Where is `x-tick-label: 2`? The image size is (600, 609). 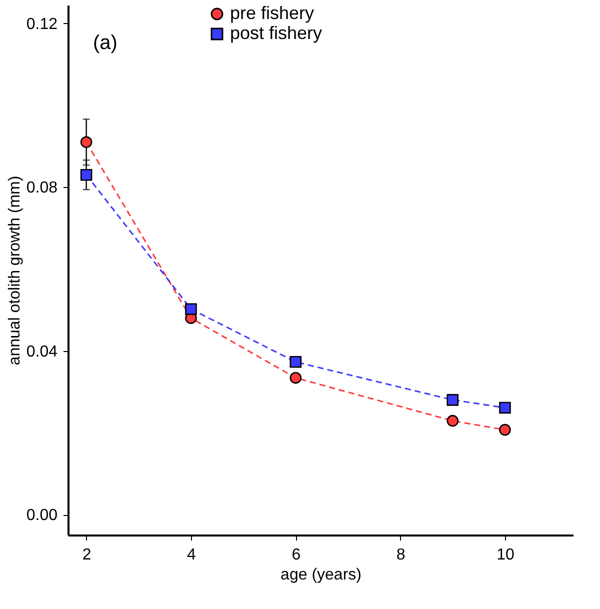 x-tick-label: 2 is located at coordinates (87, 555).